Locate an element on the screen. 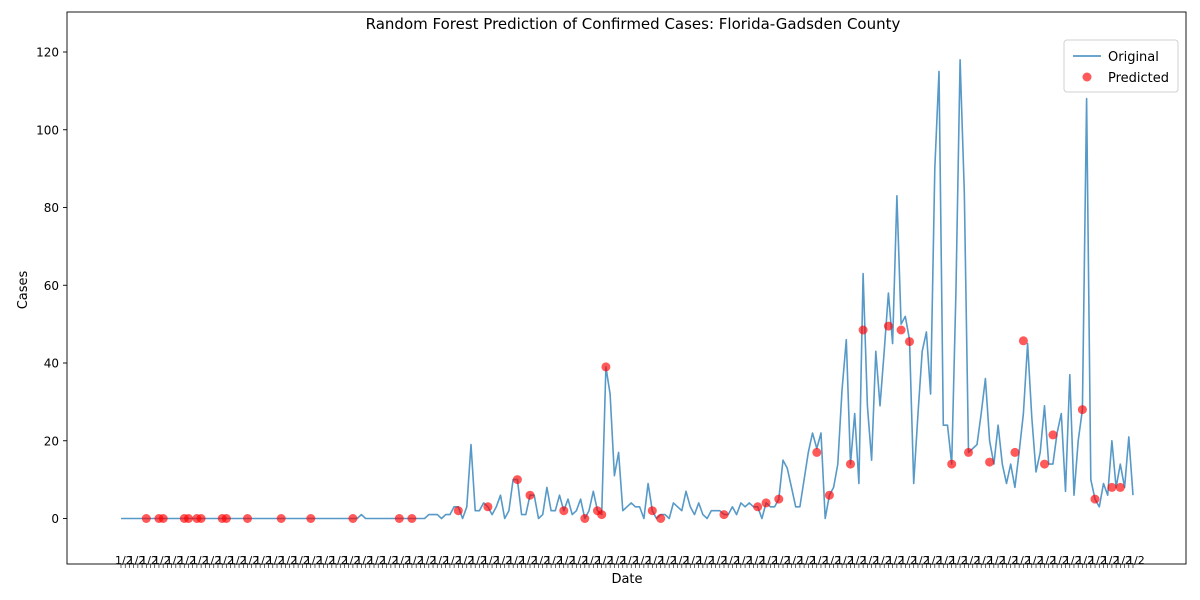 The image size is (1200, 600). x-tick-label: 1/2 is located at coordinates (1136, 560).